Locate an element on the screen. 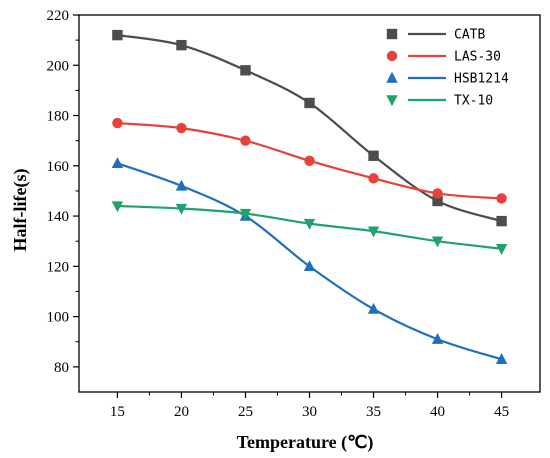  x-tick-label: 40 is located at coordinates (437, 412).